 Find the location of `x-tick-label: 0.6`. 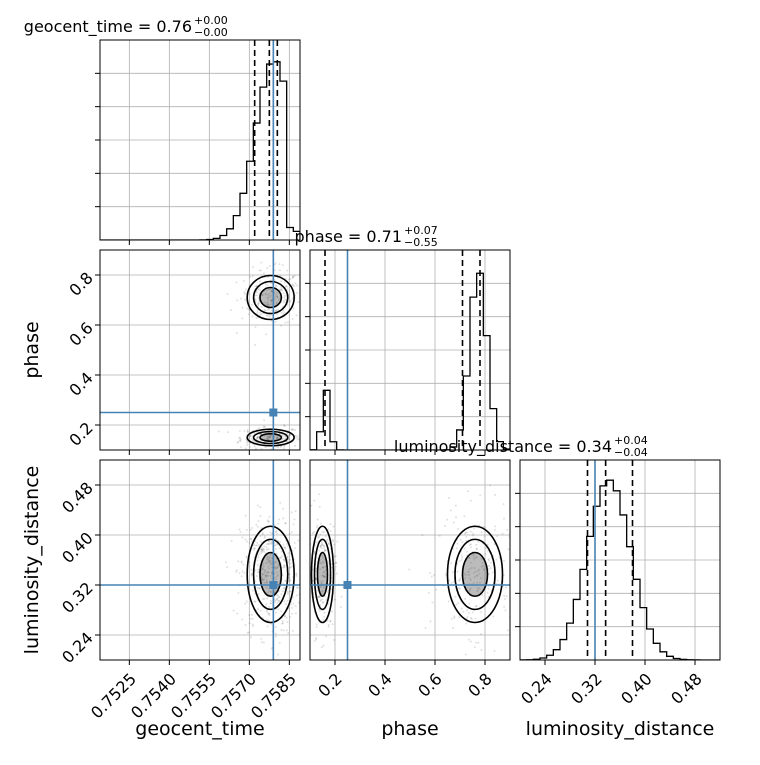

x-tick-label: 0.6 is located at coordinates (429, 684).